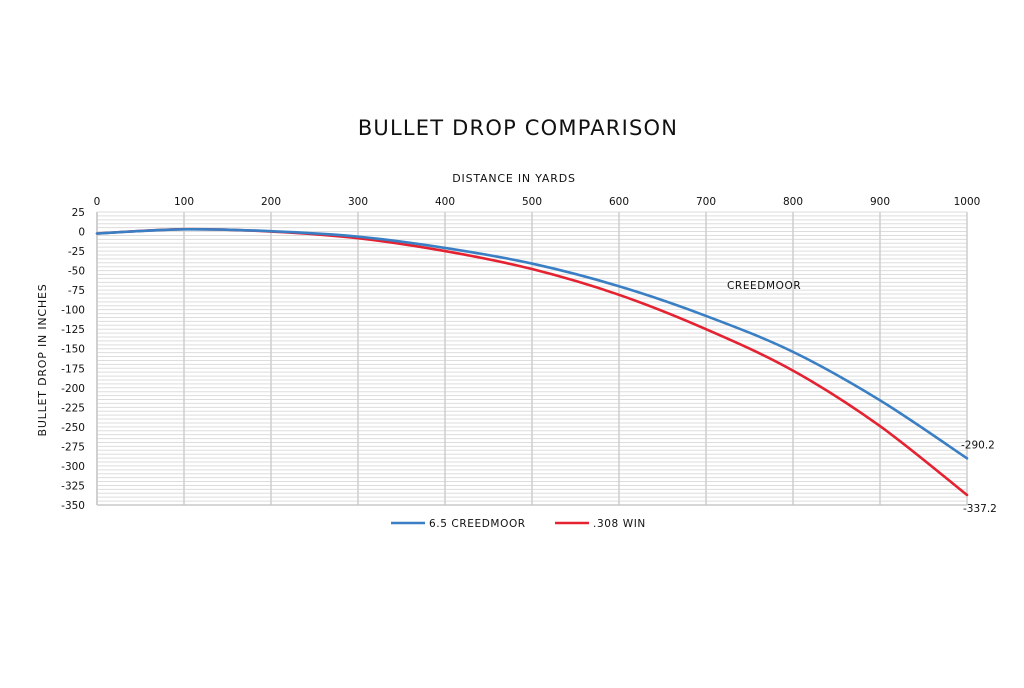 This screenshot has height=688, width=1024. Describe the element at coordinates (706, 202) in the screenshot. I see `x-tick-label: 700` at that location.